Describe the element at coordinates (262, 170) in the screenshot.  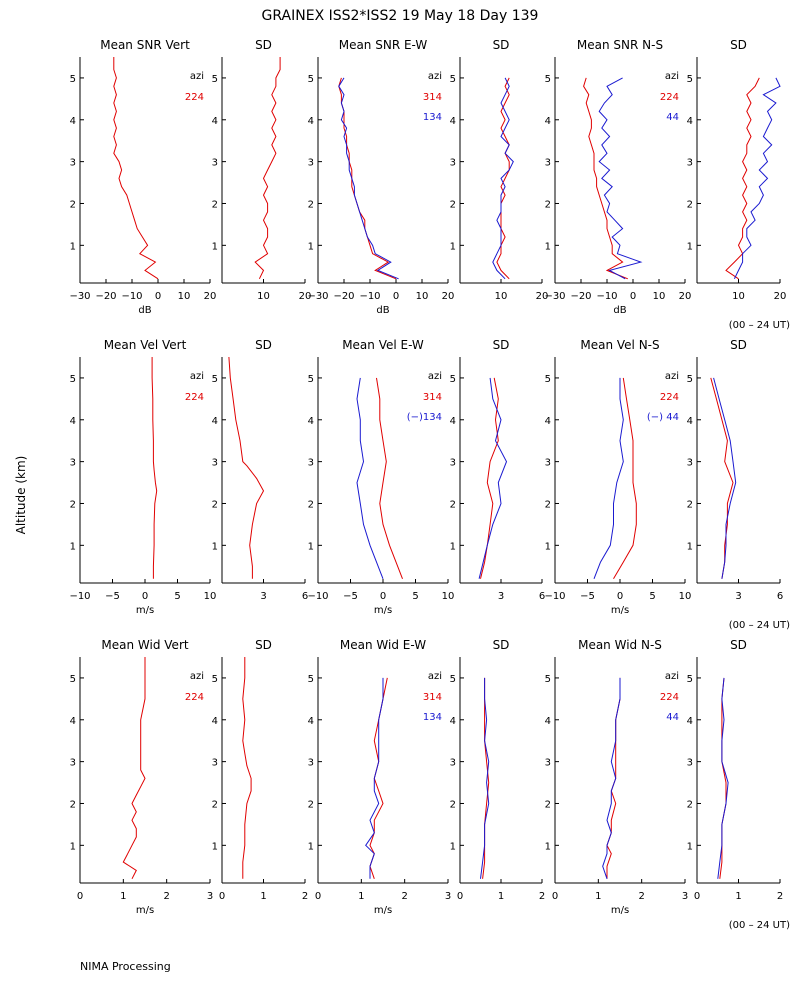
I see `panel-snr-2: SD 1 2 3 4 5 10 20` at that location.